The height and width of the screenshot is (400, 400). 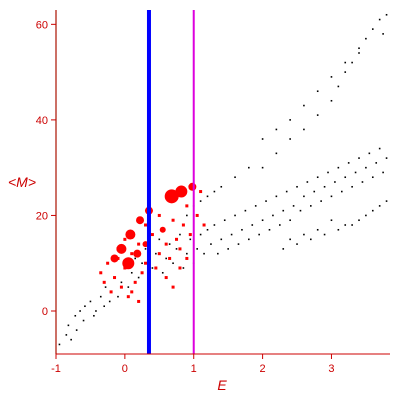 I want to click on y-tick-label: 0, so click(x=45, y=312).